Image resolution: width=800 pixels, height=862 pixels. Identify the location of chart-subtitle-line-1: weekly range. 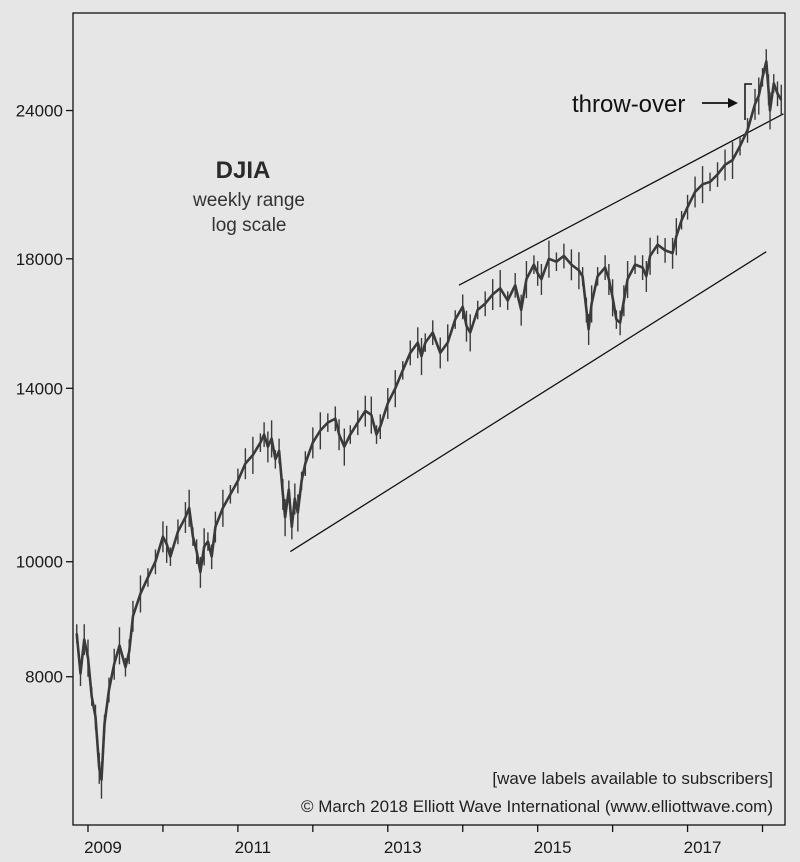
(248, 200).